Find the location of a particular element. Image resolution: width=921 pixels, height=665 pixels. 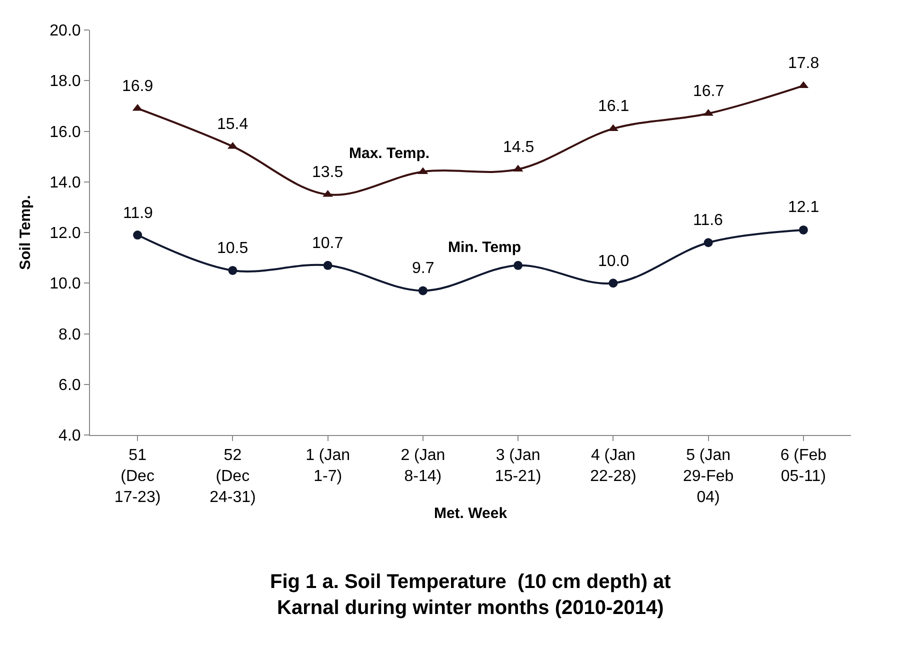

x-axis-title: Met. Week is located at coordinates (471, 513).